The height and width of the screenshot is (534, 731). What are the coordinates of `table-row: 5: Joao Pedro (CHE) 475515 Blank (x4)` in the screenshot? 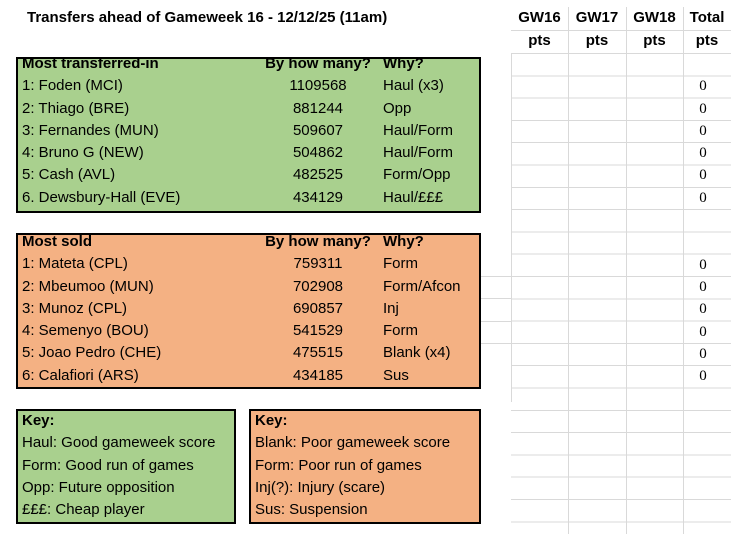 It's located at (248, 353).